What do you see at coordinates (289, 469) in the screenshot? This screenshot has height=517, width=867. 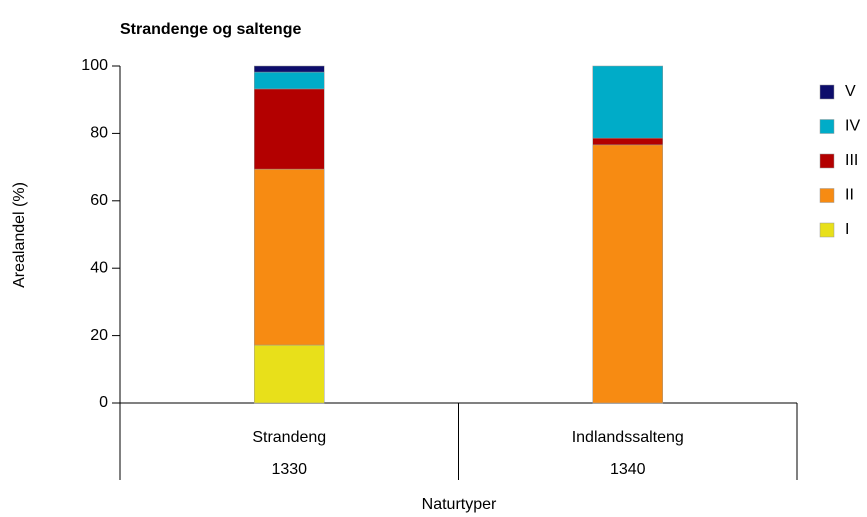 I see `x-tick-code: 1330` at bounding box center [289, 469].